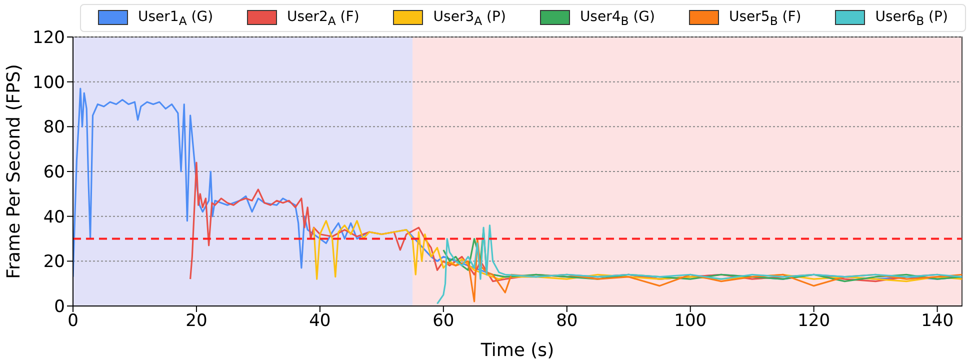 This screenshot has width=969, height=361. Describe the element at coordinates (54, 172) in the screenshot. I see `y-tick-label: 60` at that location.